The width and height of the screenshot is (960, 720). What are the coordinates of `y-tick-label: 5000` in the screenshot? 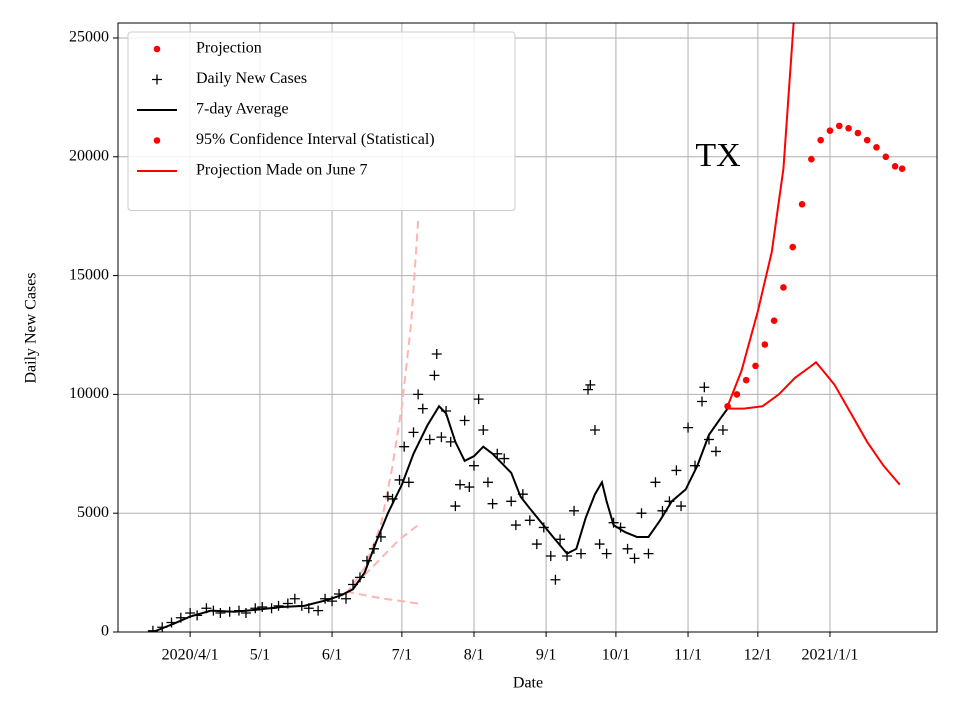 It's located at (93, 512).